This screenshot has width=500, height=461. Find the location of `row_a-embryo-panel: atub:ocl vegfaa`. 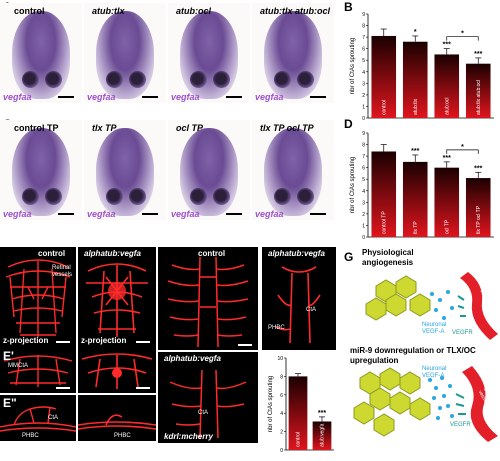

row_a-embryo-panel: atub:ocl vegfaa is located at coordinates (209, 53).